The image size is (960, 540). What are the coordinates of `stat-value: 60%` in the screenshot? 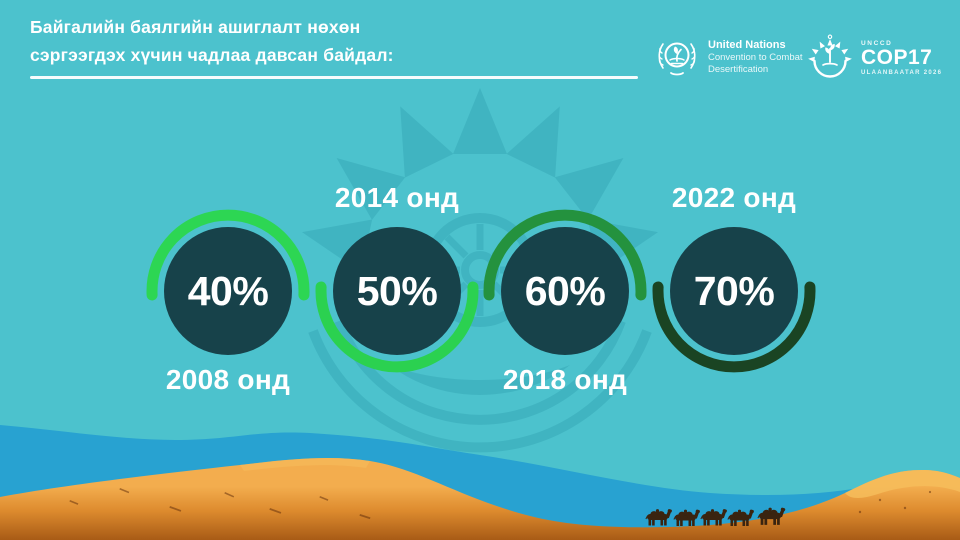 It's located at (565, 290).